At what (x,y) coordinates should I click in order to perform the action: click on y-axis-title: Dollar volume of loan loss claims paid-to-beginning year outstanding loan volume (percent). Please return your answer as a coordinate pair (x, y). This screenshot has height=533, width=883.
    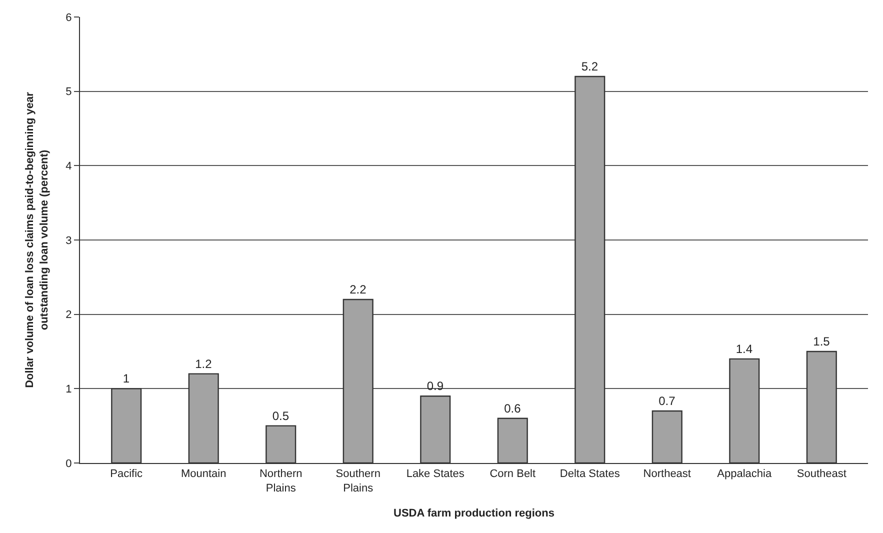
    Looking at the image, I should click on (37, 239).